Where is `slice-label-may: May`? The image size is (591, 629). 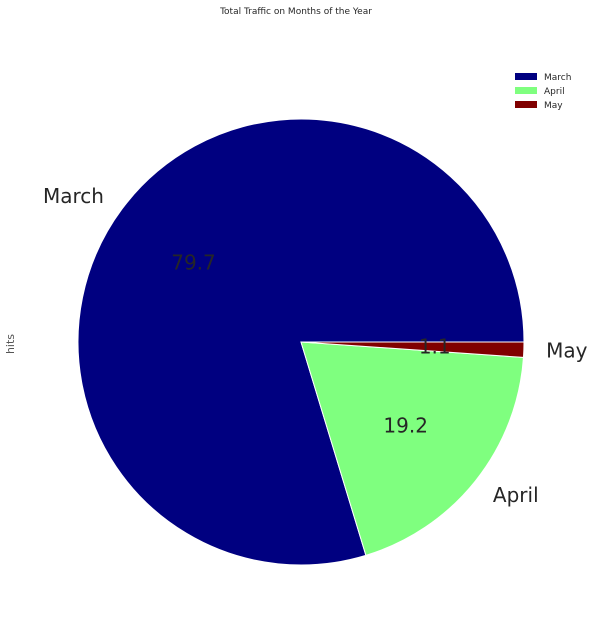
slice-label-may: May is located at coordinates (567, 350).